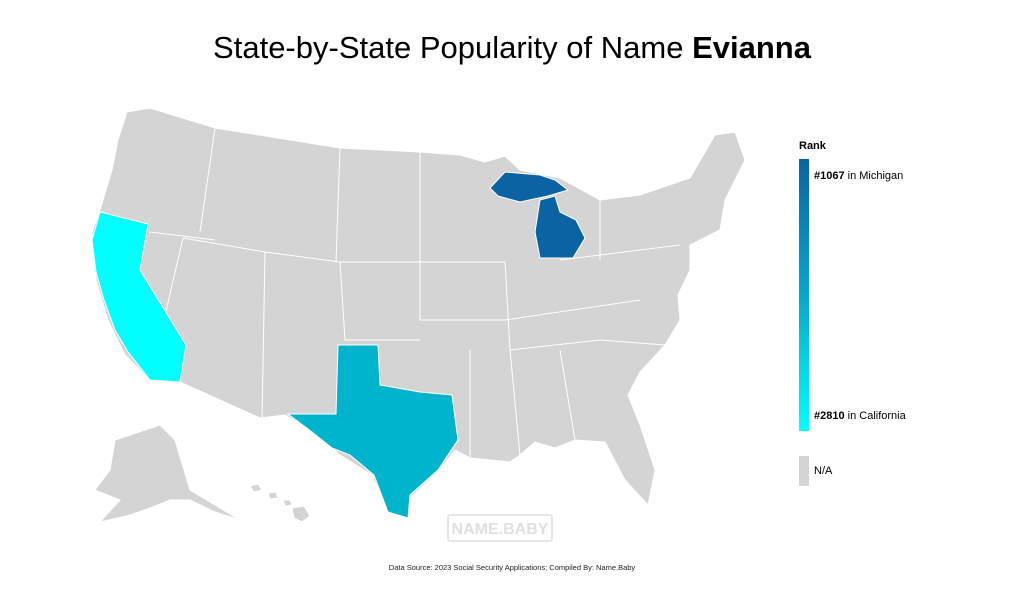 The height and width of the screenshot is (600, 1024). I want to click on legend-top-rank: #1067, so click(829, 176).